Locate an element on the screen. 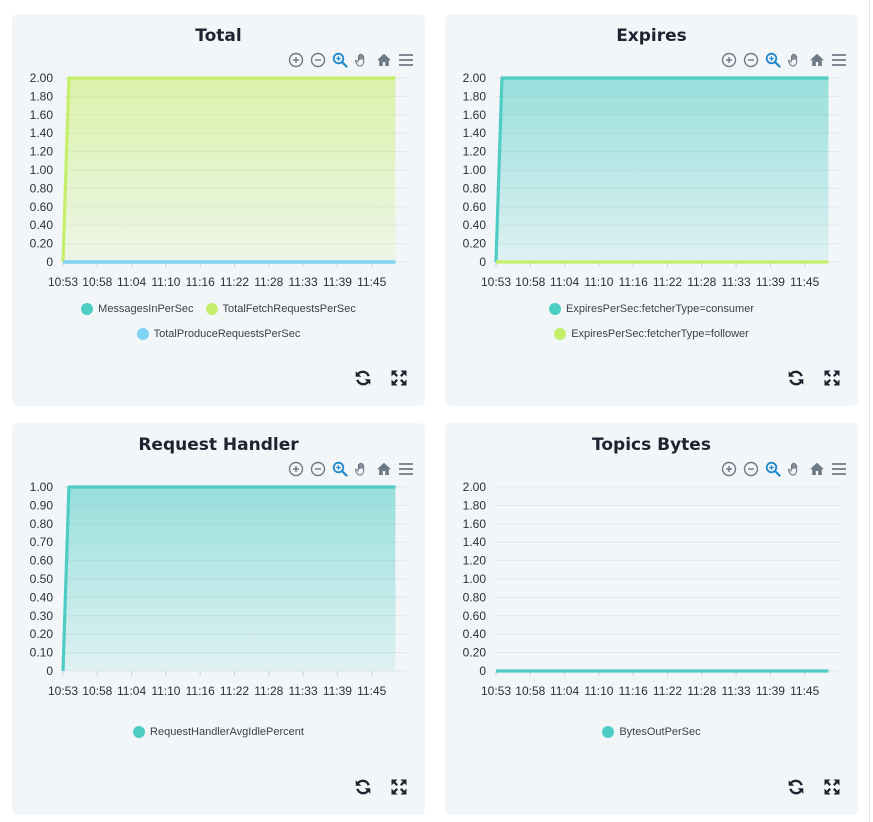 The image size is (873, 822). legend-label: TotalProduceRequestsPerSec is located at coordinates (227, 334).